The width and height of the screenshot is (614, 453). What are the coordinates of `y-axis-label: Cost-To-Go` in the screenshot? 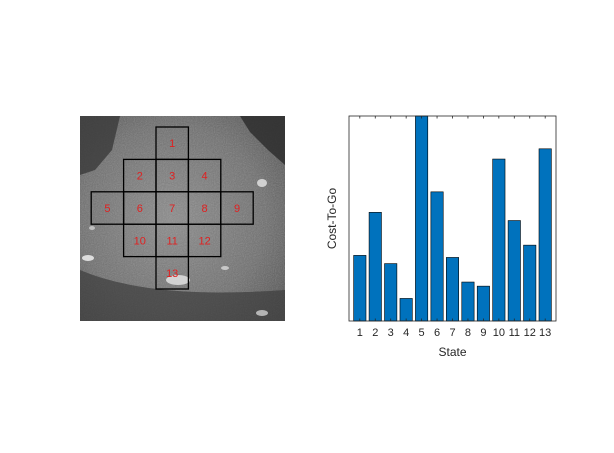 It's located at (332, 219).